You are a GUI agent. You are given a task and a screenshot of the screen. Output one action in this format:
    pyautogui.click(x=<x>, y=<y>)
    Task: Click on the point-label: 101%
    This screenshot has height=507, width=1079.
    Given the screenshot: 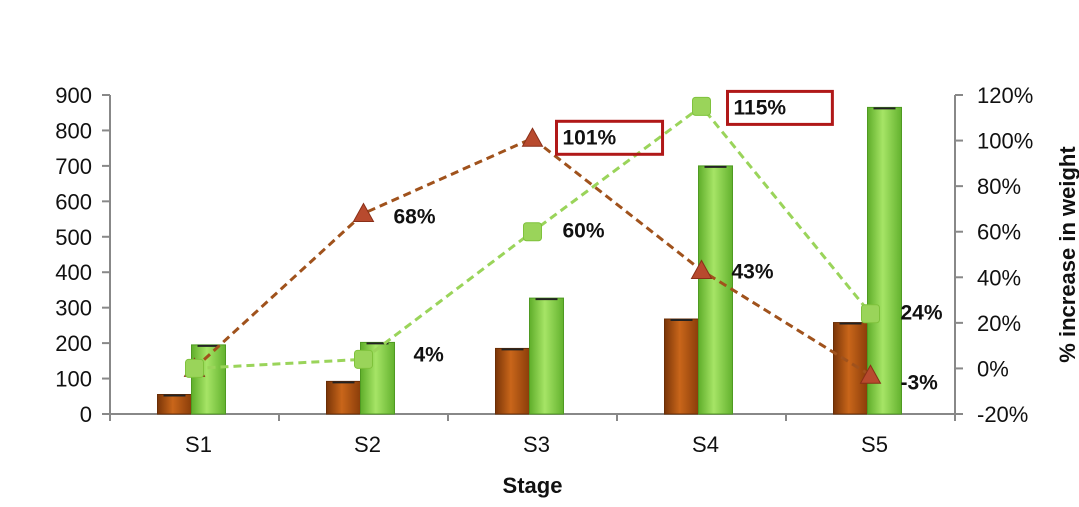 What is the action you would take?
    pyautogui.click(x=590, y=137)
    